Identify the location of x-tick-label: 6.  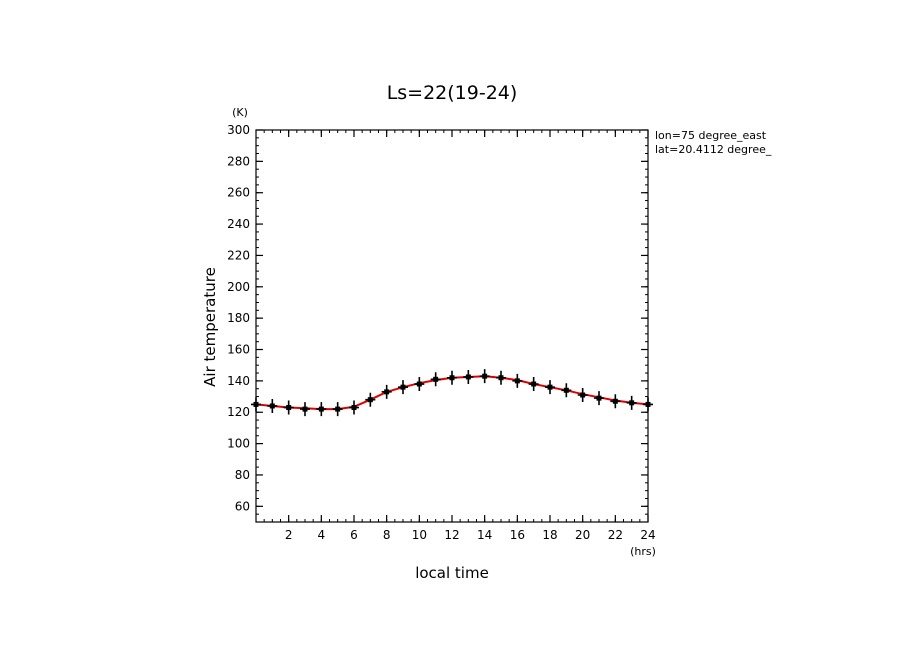
(354, 535).